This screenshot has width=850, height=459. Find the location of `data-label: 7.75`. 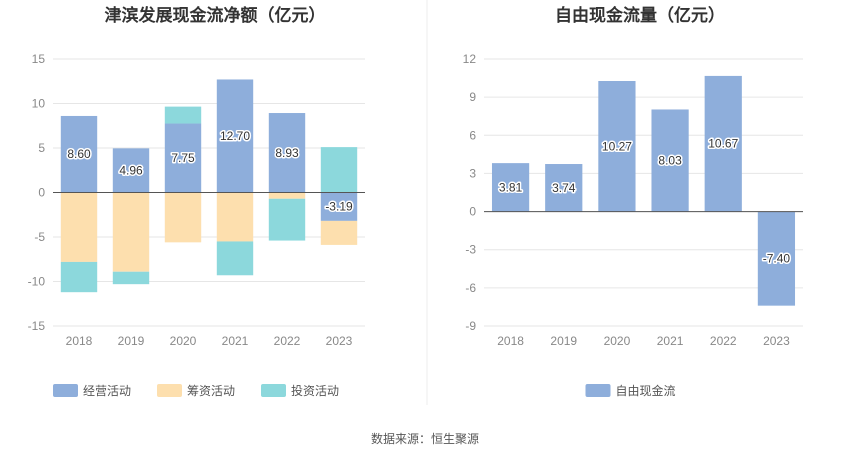

data-label: 7.75 is located at coordinates (183, 158).